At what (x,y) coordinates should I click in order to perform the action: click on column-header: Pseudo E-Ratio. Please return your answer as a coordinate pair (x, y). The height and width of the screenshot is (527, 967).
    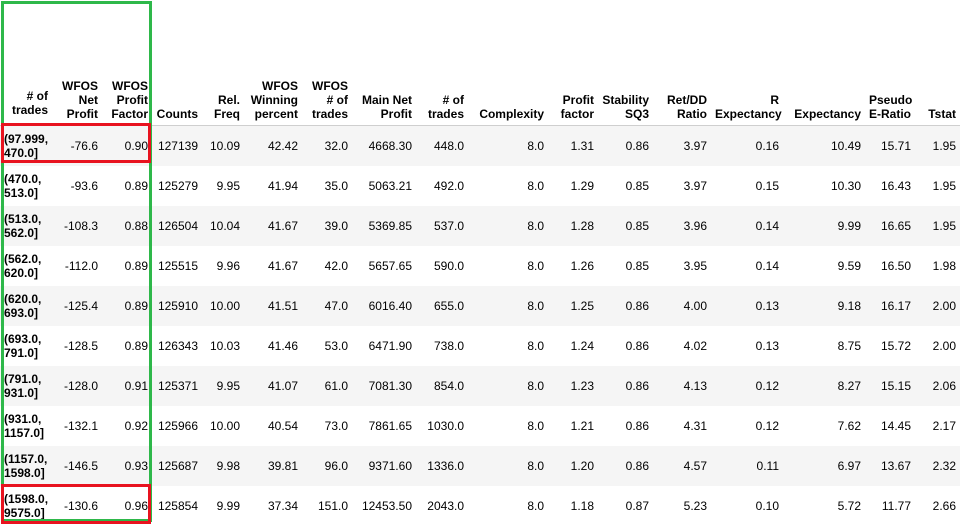
    Looking at the image, I should click on (890, 63).